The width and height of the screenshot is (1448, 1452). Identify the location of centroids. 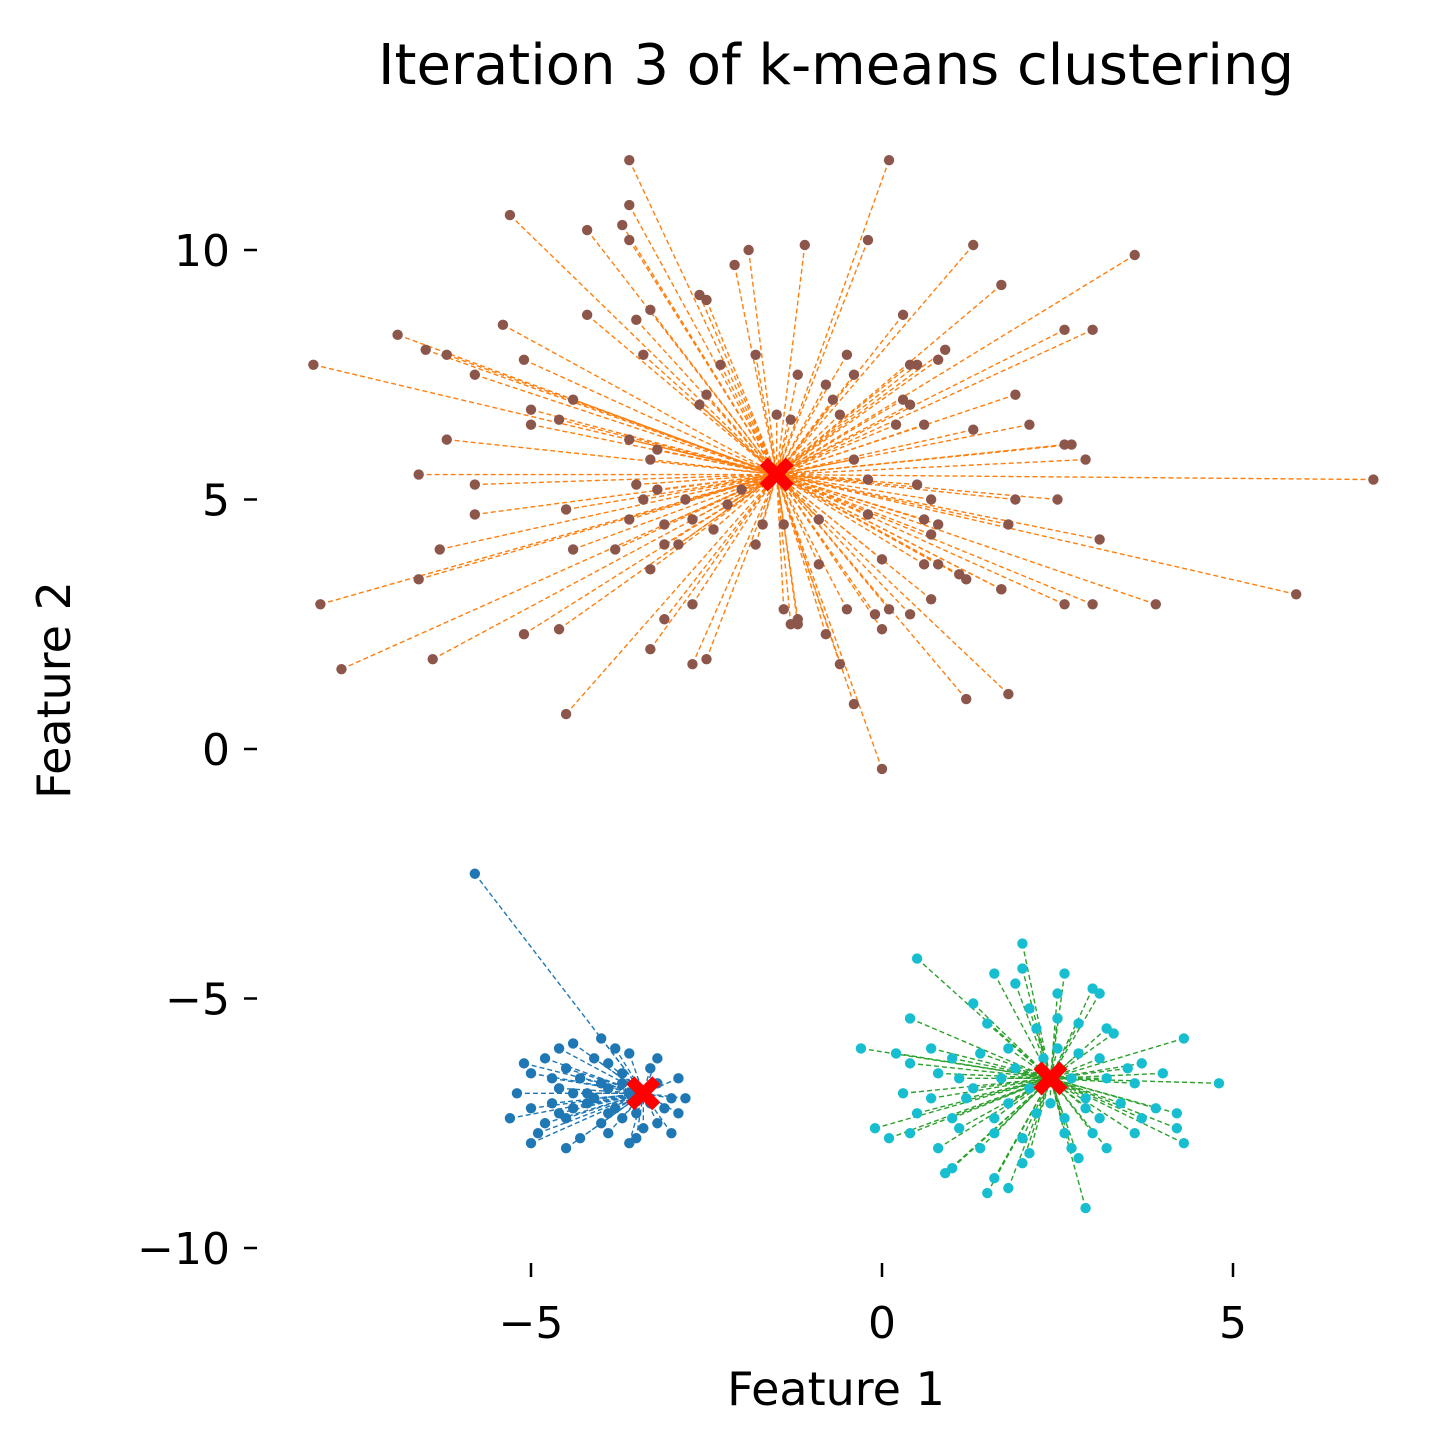
(847, 784).